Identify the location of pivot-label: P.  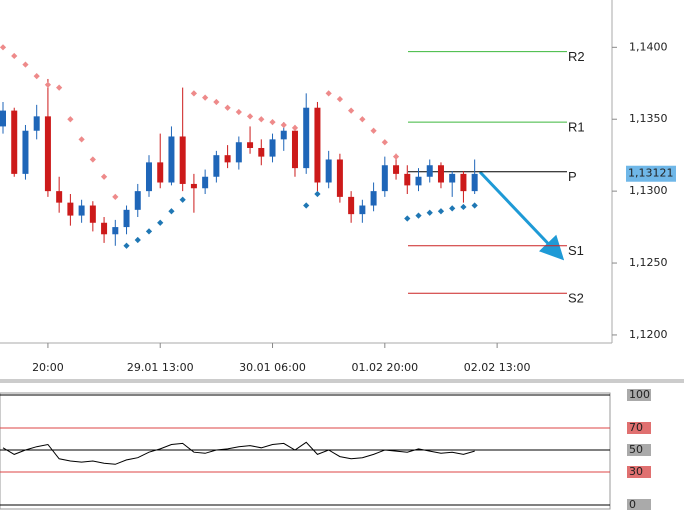
(572, 176).